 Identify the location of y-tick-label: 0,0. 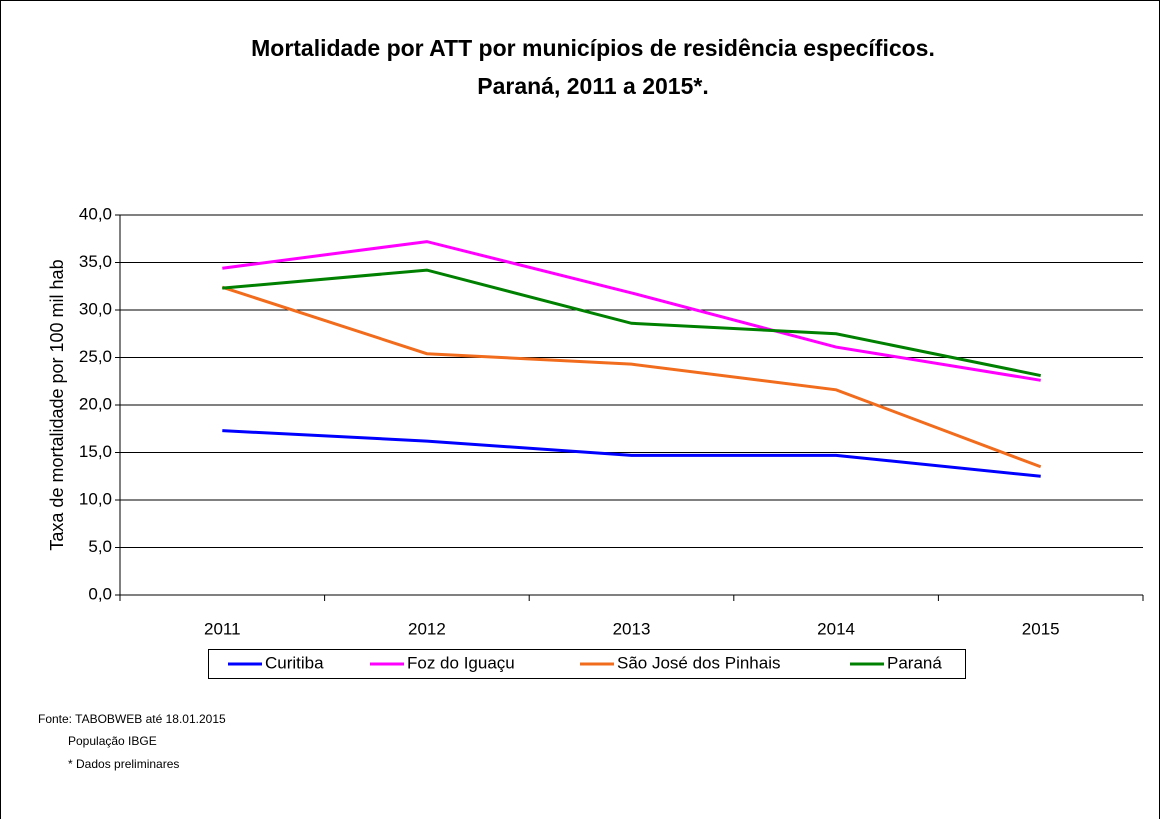
(100, 593).